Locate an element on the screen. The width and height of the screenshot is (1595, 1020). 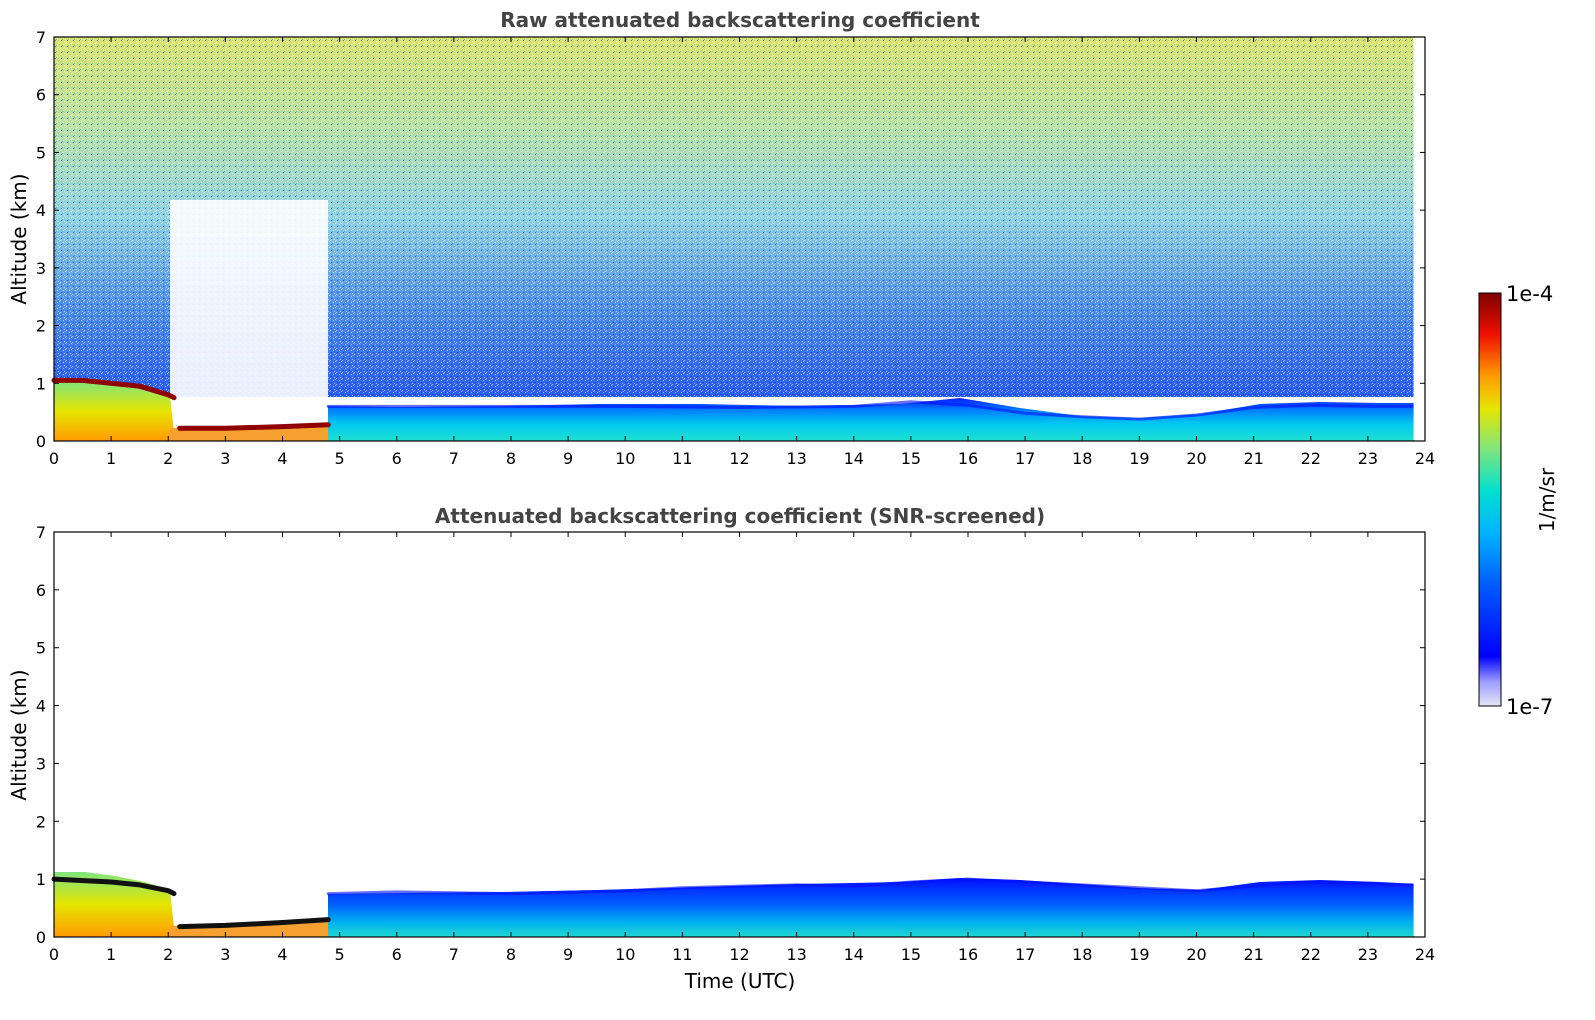
colorbar-max-label: 1e-4 is located at coordinates (1529, 294).